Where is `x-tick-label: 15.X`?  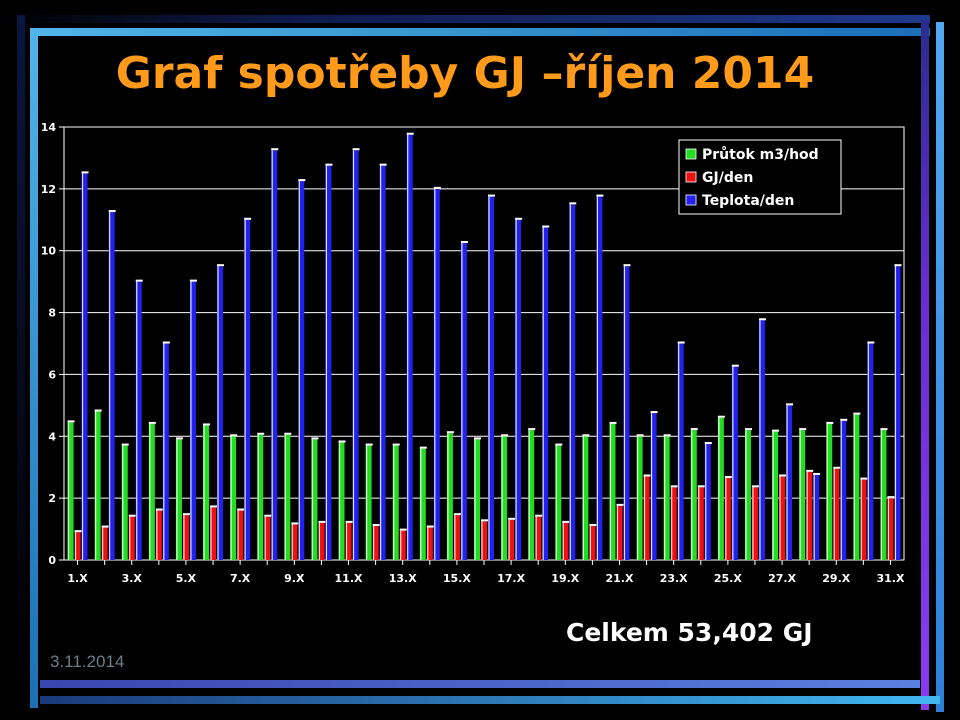
x-tick-label: 15.X is located at coordinates (457, 578).